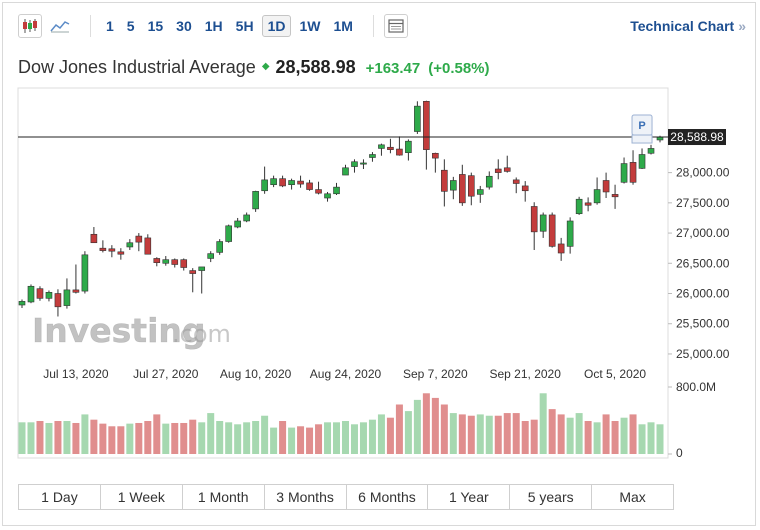 This screenshot has height=530, width=760. What do you see at coordinates (224, 497) in the screenshot?
I see `range-1-month: 1 Month` at bounding box center [224, 497].